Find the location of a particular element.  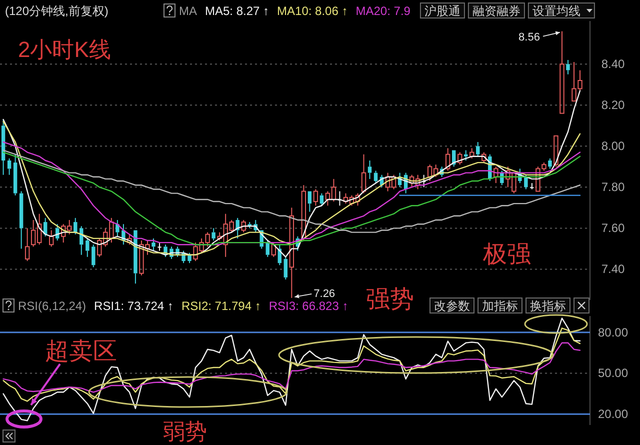

text: MA5: 8.27 ↑ is located at coordinates (237, 11).